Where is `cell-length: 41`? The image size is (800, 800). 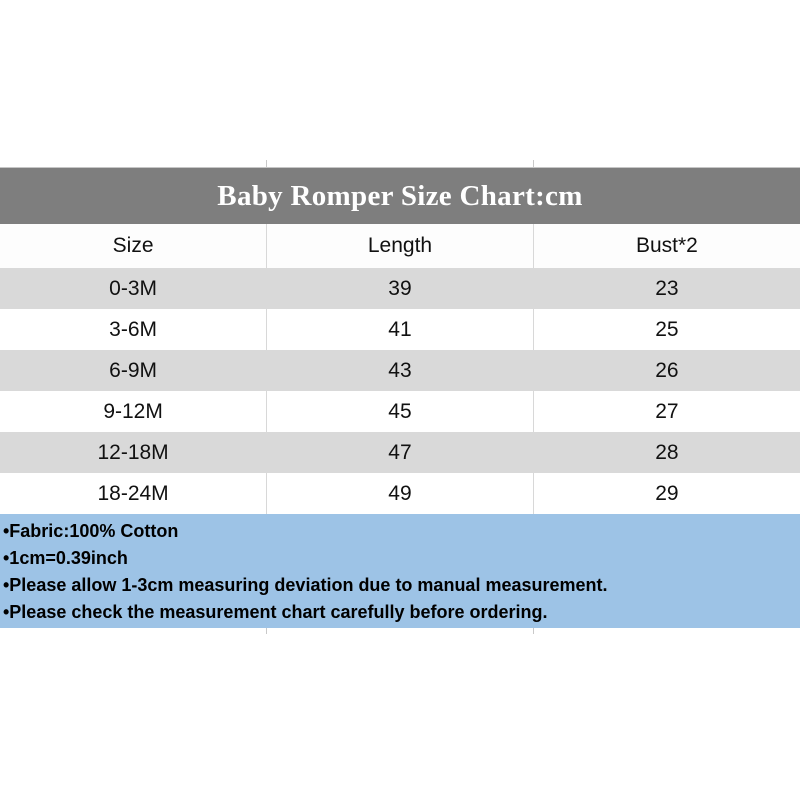
cell-length: 41 is located at coordinates (400, 329).